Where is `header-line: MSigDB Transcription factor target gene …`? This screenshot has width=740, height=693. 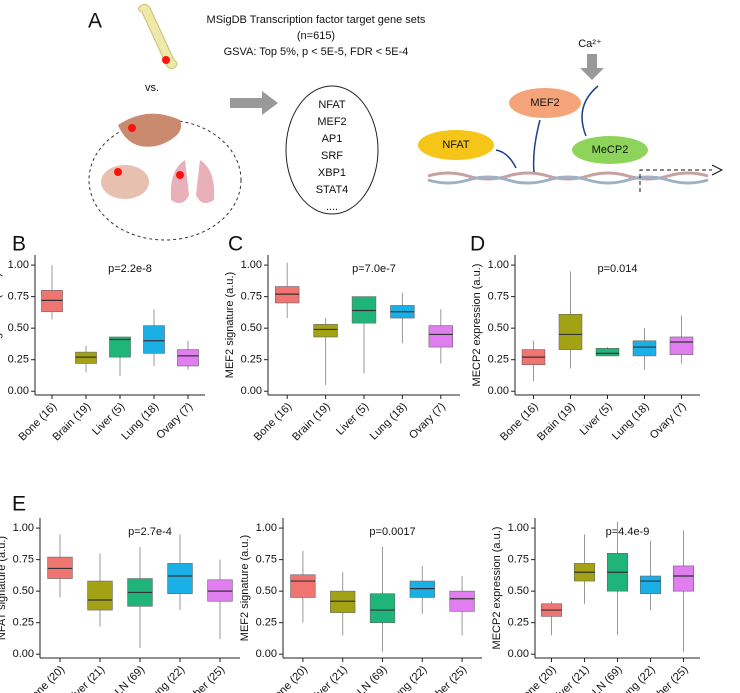
header-line: MSigDB Transcription factor target gene … is located at coordinates (316, 20).